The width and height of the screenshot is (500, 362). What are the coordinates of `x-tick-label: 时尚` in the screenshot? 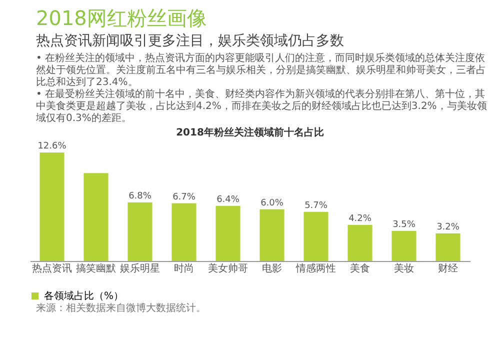 It's located at (184, 268).